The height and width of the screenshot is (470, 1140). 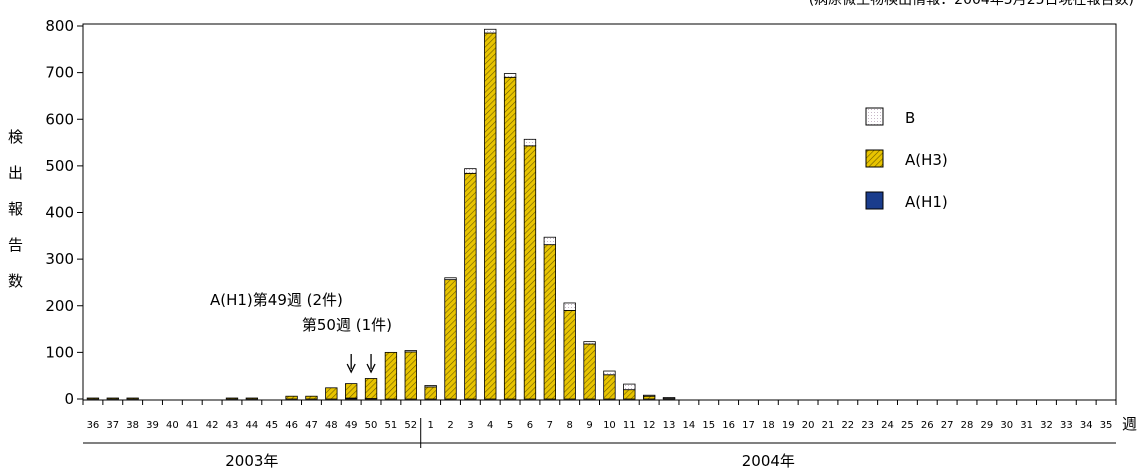 I want to click on x-unit-label: 週, so click(x=1129, y=424).